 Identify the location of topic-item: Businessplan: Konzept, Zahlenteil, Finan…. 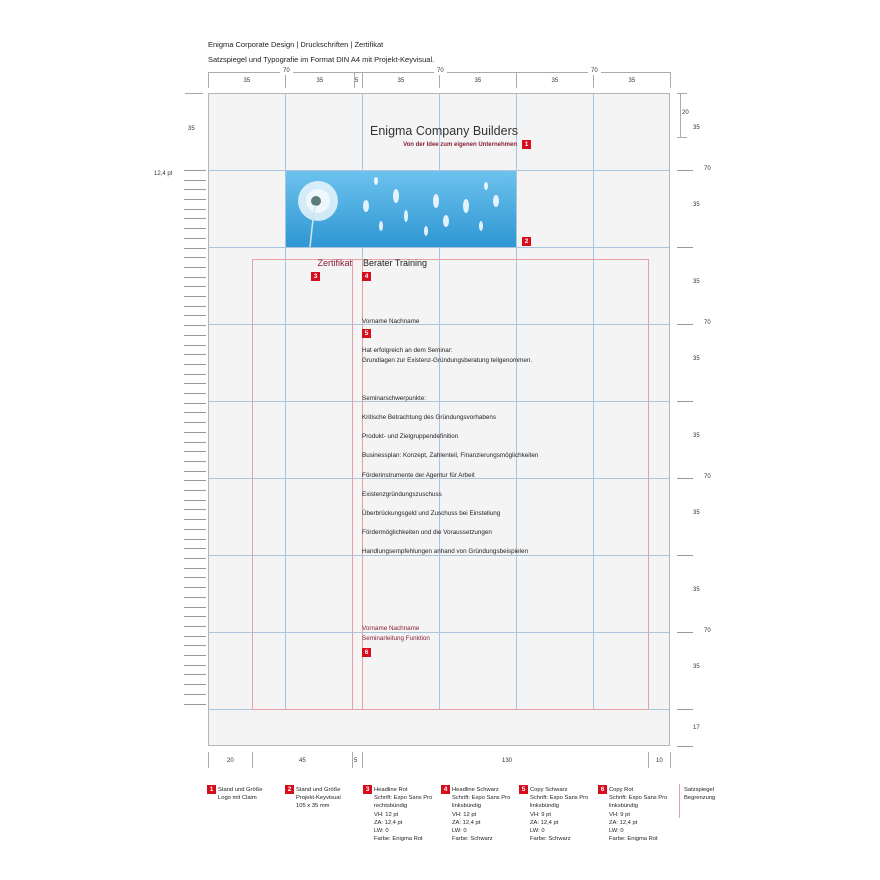
(450, 456).